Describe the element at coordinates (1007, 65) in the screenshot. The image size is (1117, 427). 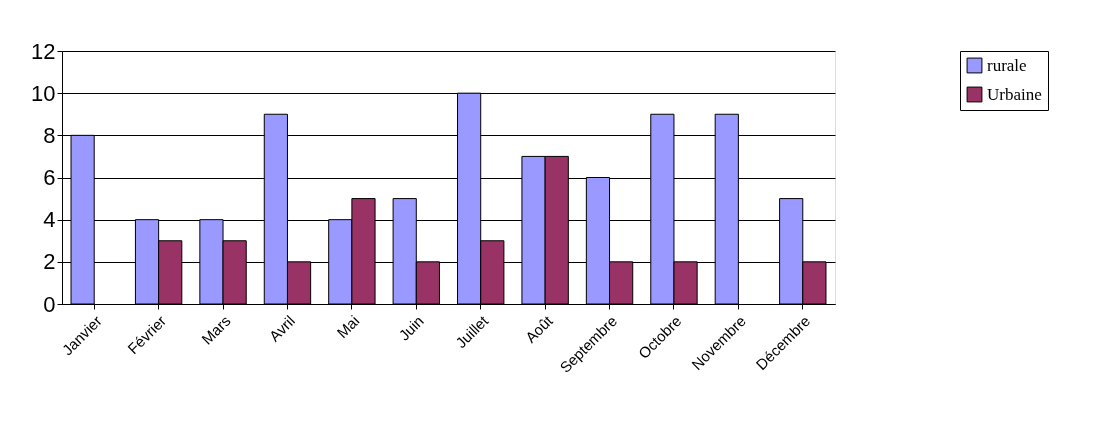
I see `legend-label: rurale` at that location.